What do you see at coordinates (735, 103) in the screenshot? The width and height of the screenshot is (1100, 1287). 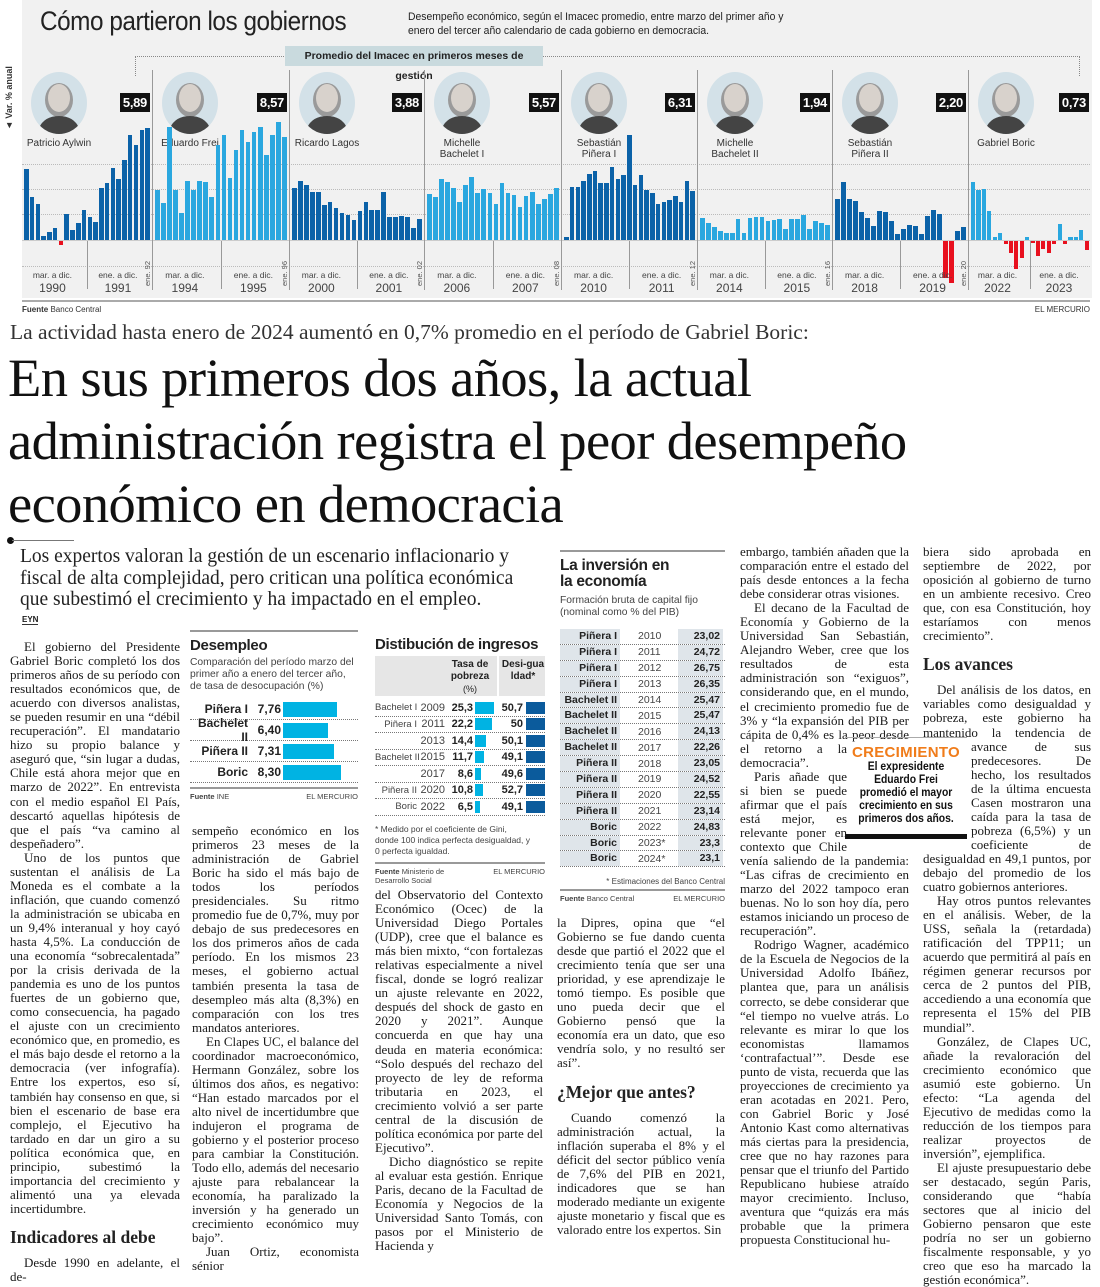 I see `portrait-photo` at bounding box center [735, 103].